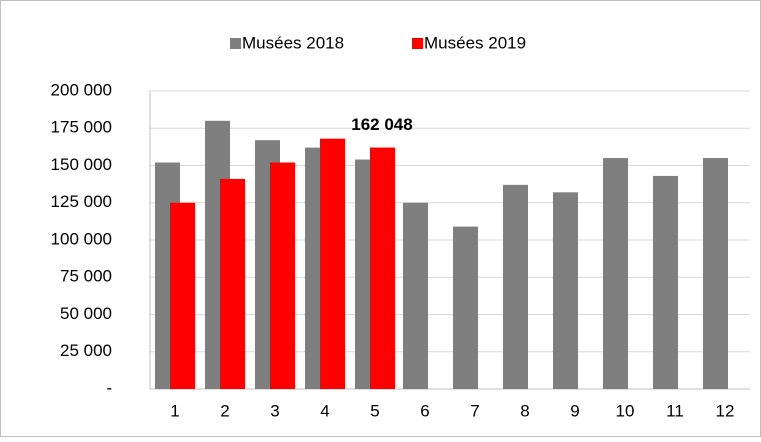 Image resolution: width=761 pixels, height=442 pixels. I want to click on x-tick-label: 3, so click(274, 410).